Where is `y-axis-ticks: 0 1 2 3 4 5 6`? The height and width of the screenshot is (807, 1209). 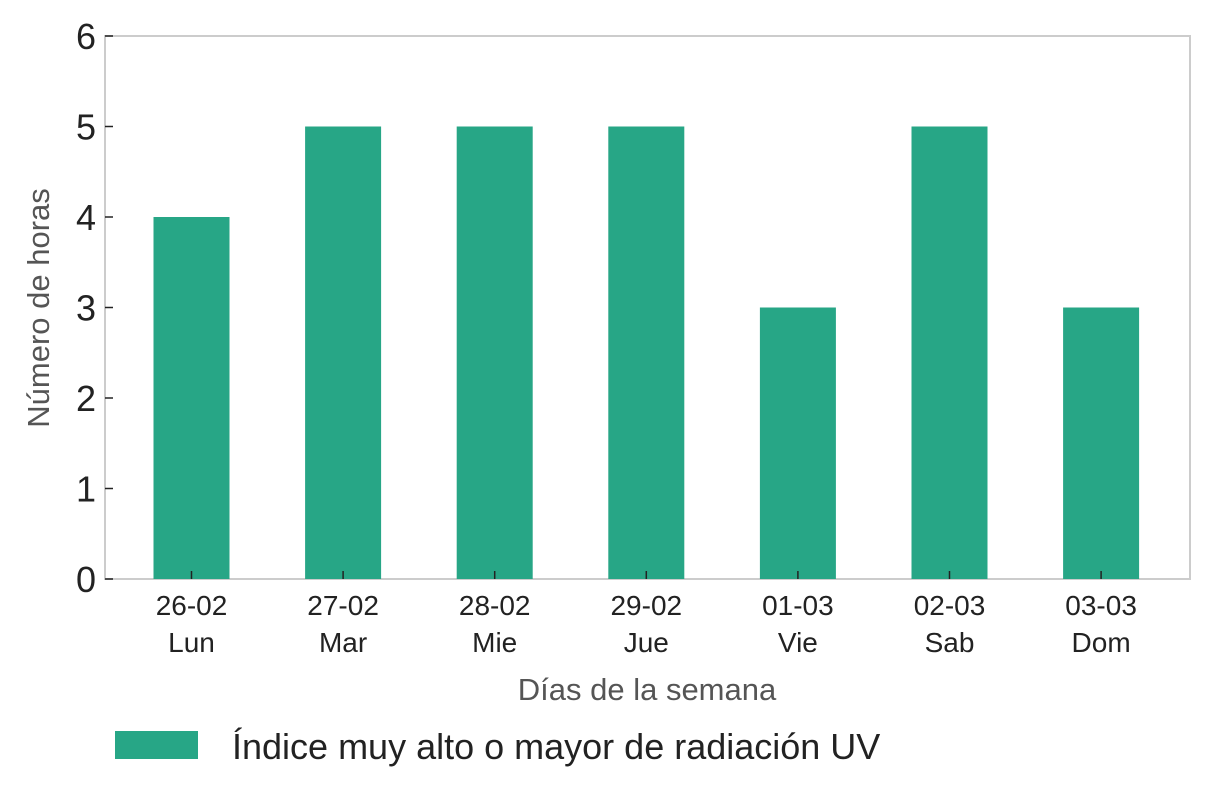
y-axis-ticks: 0 1 2 3 4 5 6 is located at coordinates (94, 308).